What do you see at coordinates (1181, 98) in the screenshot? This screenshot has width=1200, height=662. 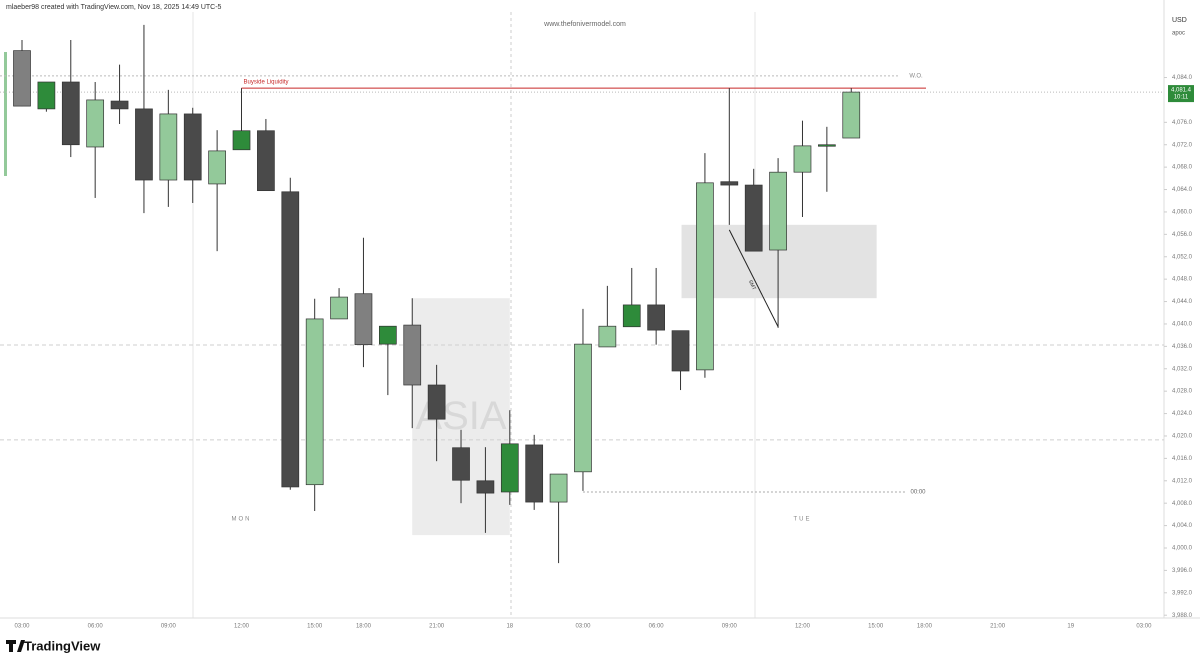 I see `countdown: 10:11` at bounding box center [1181, 98].